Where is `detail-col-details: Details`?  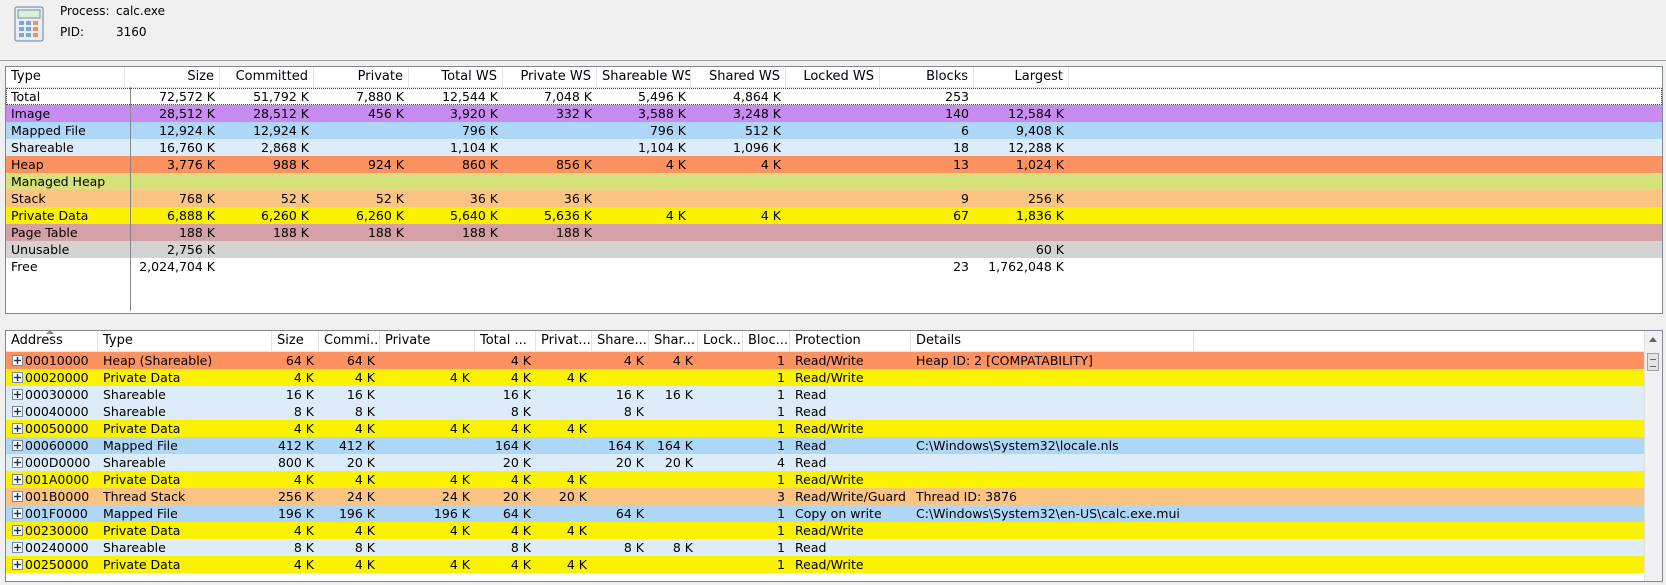
detail-col-details: Details is located at coordinates (1052, 341).